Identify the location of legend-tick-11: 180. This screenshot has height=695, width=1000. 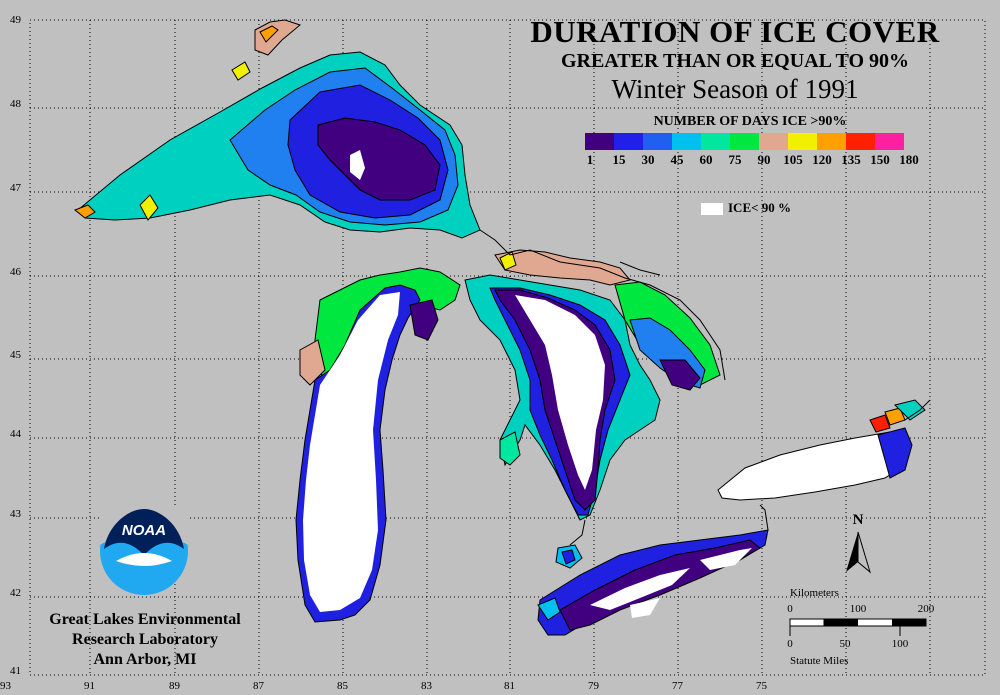
(909, 159).